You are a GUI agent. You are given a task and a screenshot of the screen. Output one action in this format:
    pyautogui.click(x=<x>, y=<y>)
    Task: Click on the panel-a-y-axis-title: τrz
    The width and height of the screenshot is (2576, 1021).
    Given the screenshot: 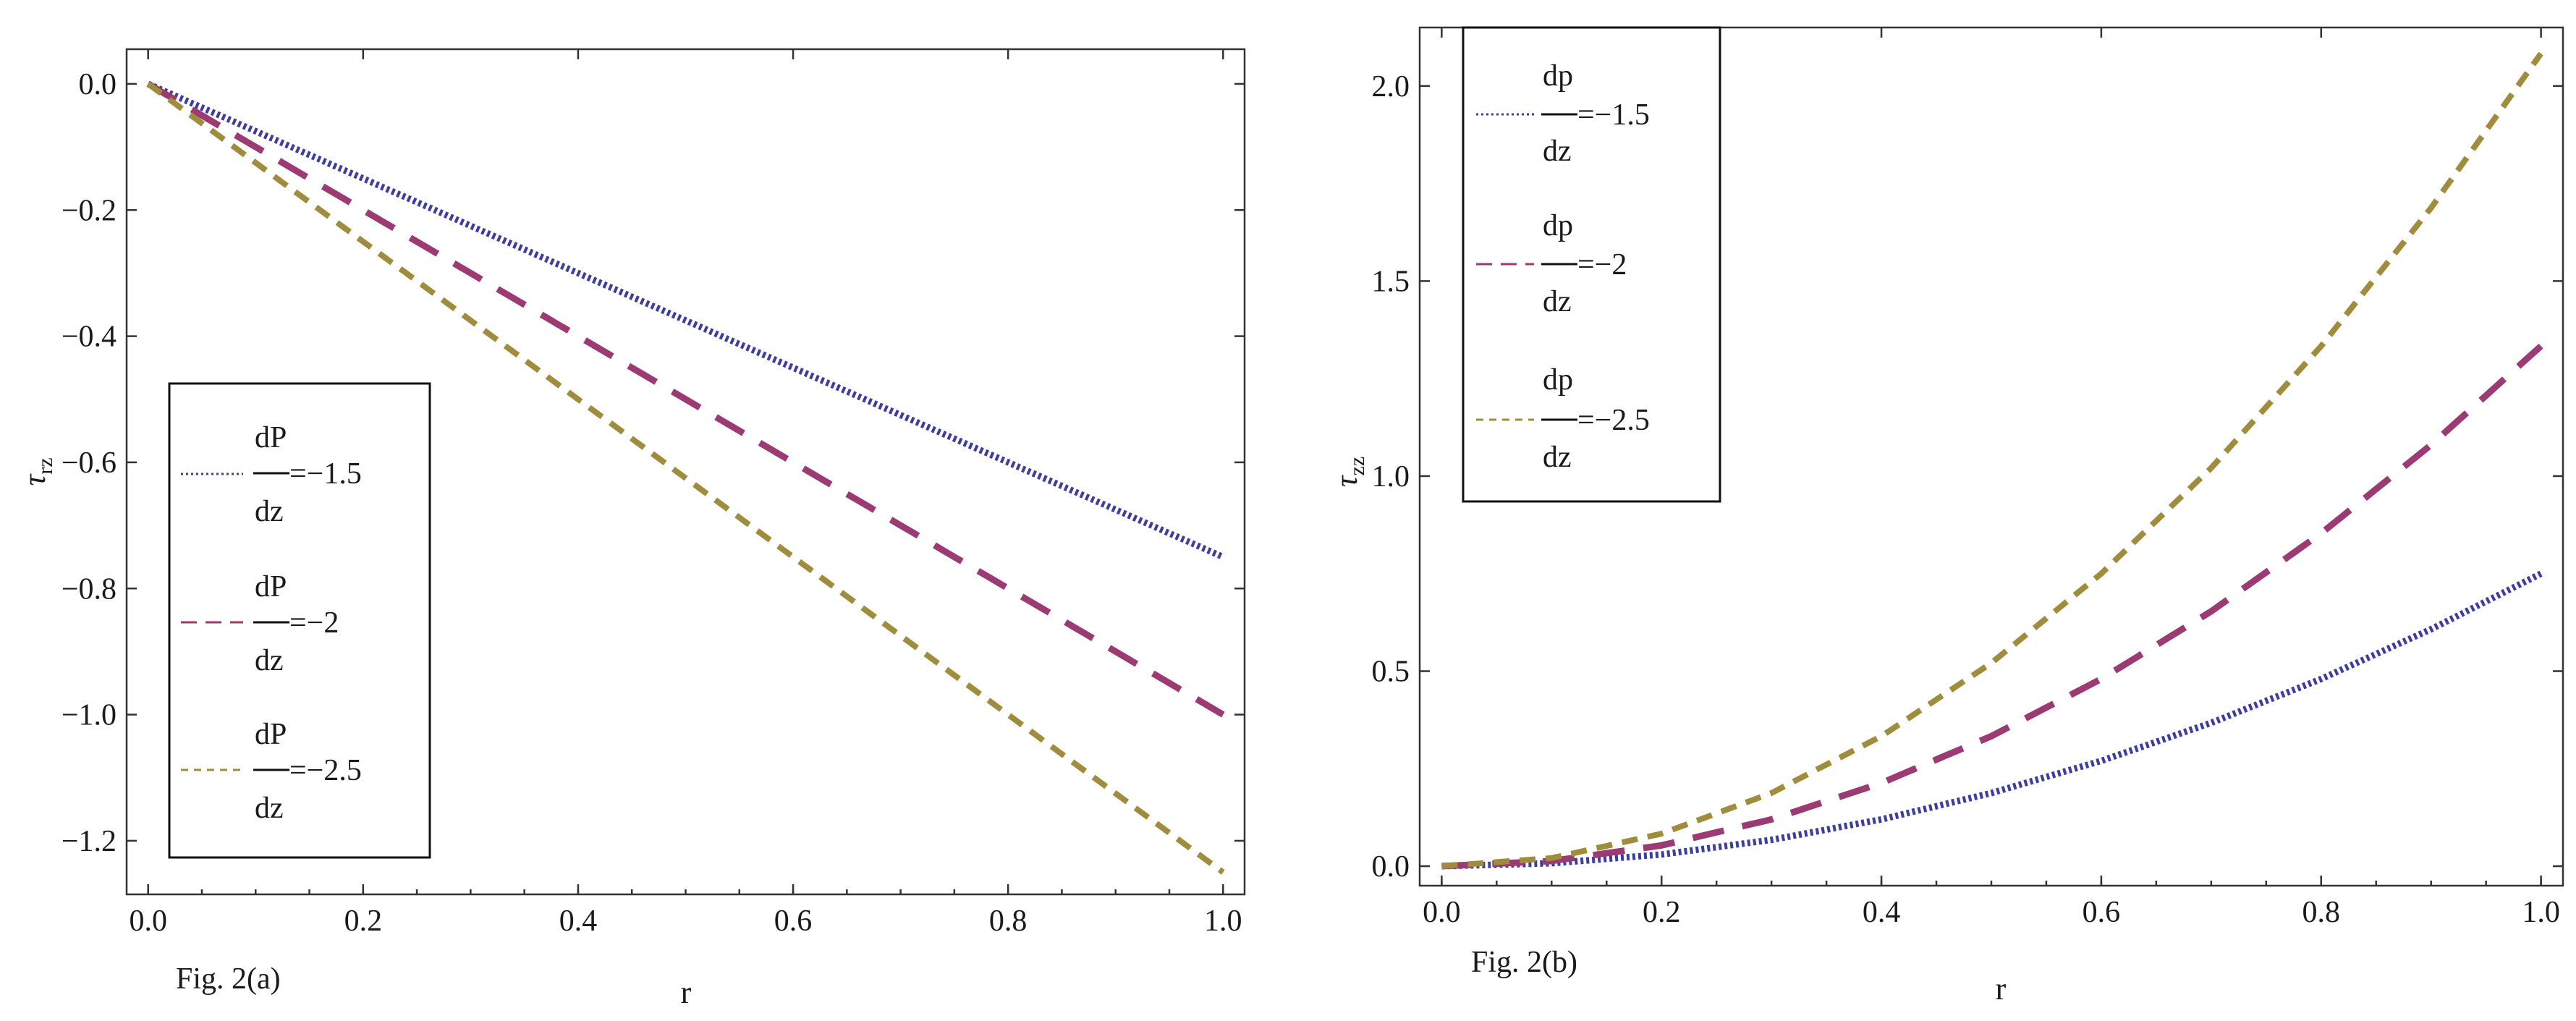 What is the action you would take?
    pyautogui.click(x=37, y=471)
    